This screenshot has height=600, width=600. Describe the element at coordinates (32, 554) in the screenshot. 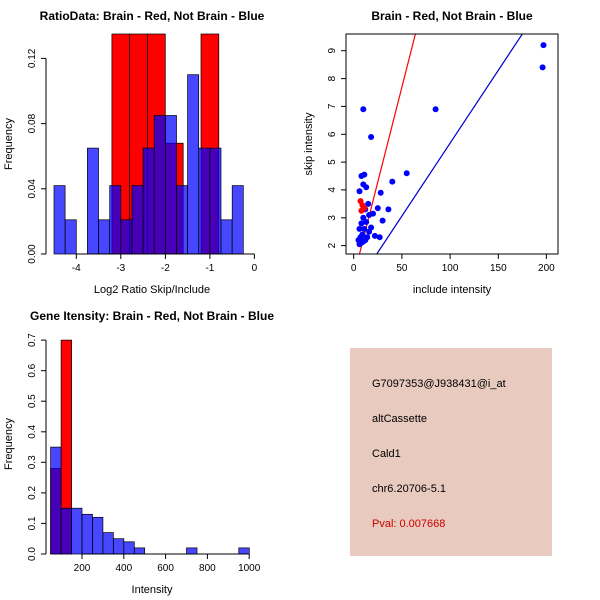

I see `svg-text: 0.0` at that location.